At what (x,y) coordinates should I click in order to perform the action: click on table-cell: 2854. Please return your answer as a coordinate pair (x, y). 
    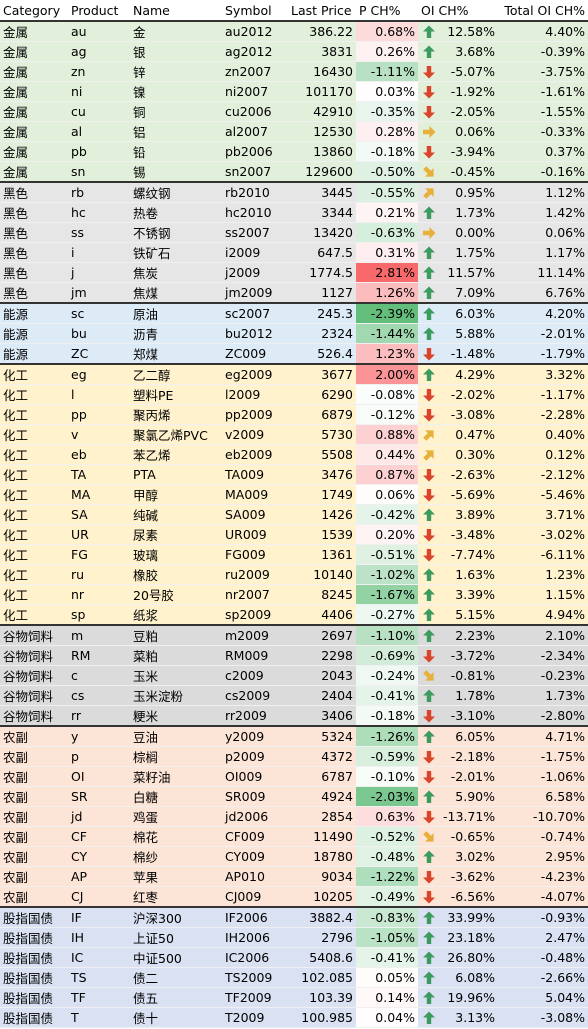
    Looking at the image, I should click on (322, 816).